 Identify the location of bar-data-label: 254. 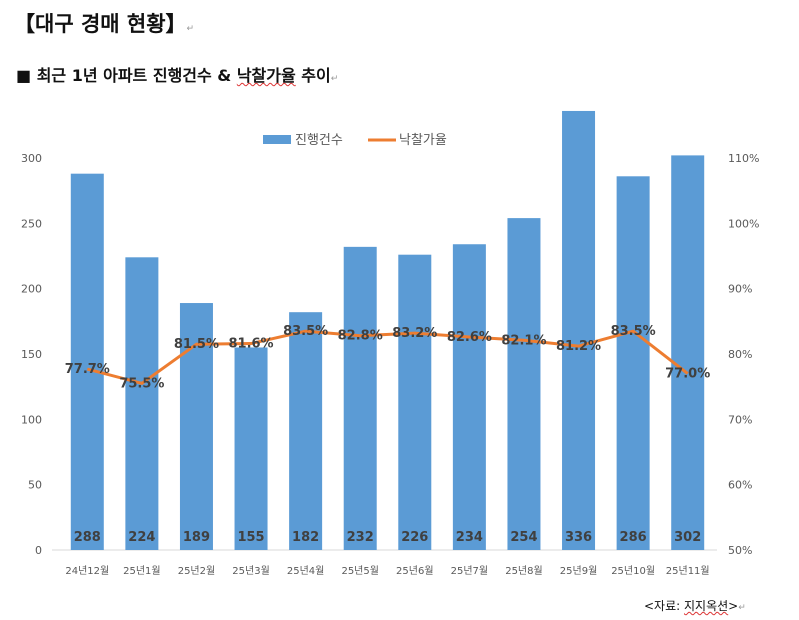
(523, 537).